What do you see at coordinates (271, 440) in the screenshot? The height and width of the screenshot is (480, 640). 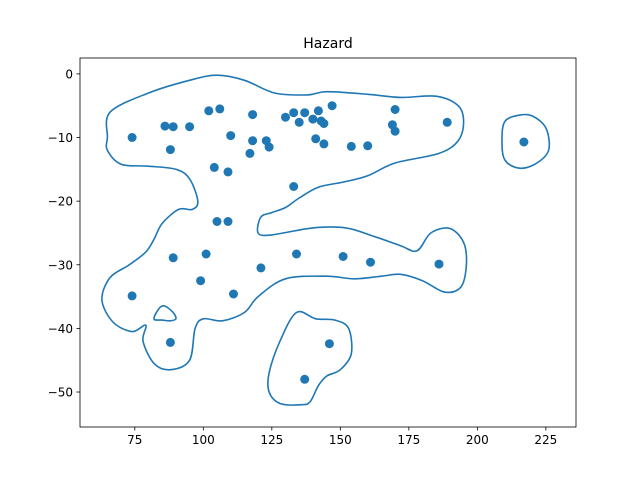 I see `x-tick-label: 125` at bounding box center [271, 440].